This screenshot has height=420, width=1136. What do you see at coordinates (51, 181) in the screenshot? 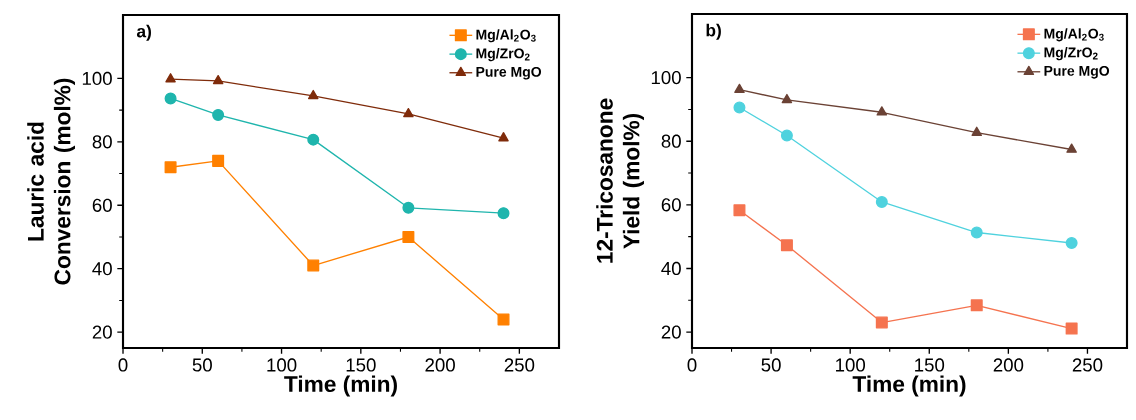
I see `y-axis-title: Lauric acid Conversion (mol%)` at bounding box center [51, 181].